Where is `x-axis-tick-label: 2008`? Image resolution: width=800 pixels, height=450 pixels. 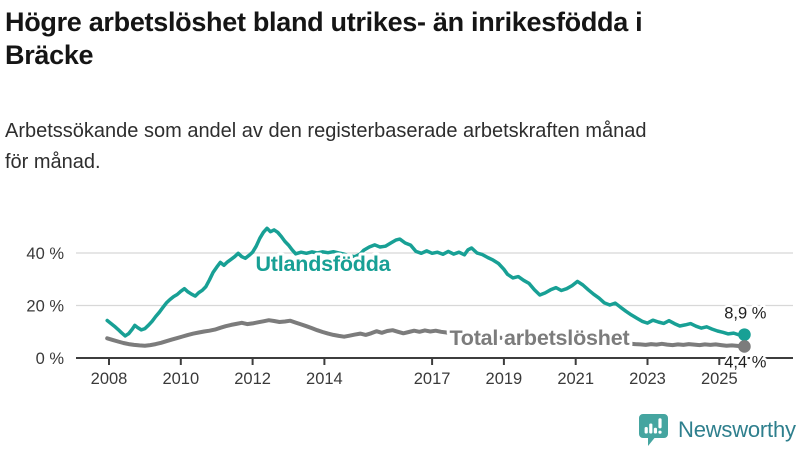
x-axis-tick-label: 2008 is located at coordinates (109, 379).